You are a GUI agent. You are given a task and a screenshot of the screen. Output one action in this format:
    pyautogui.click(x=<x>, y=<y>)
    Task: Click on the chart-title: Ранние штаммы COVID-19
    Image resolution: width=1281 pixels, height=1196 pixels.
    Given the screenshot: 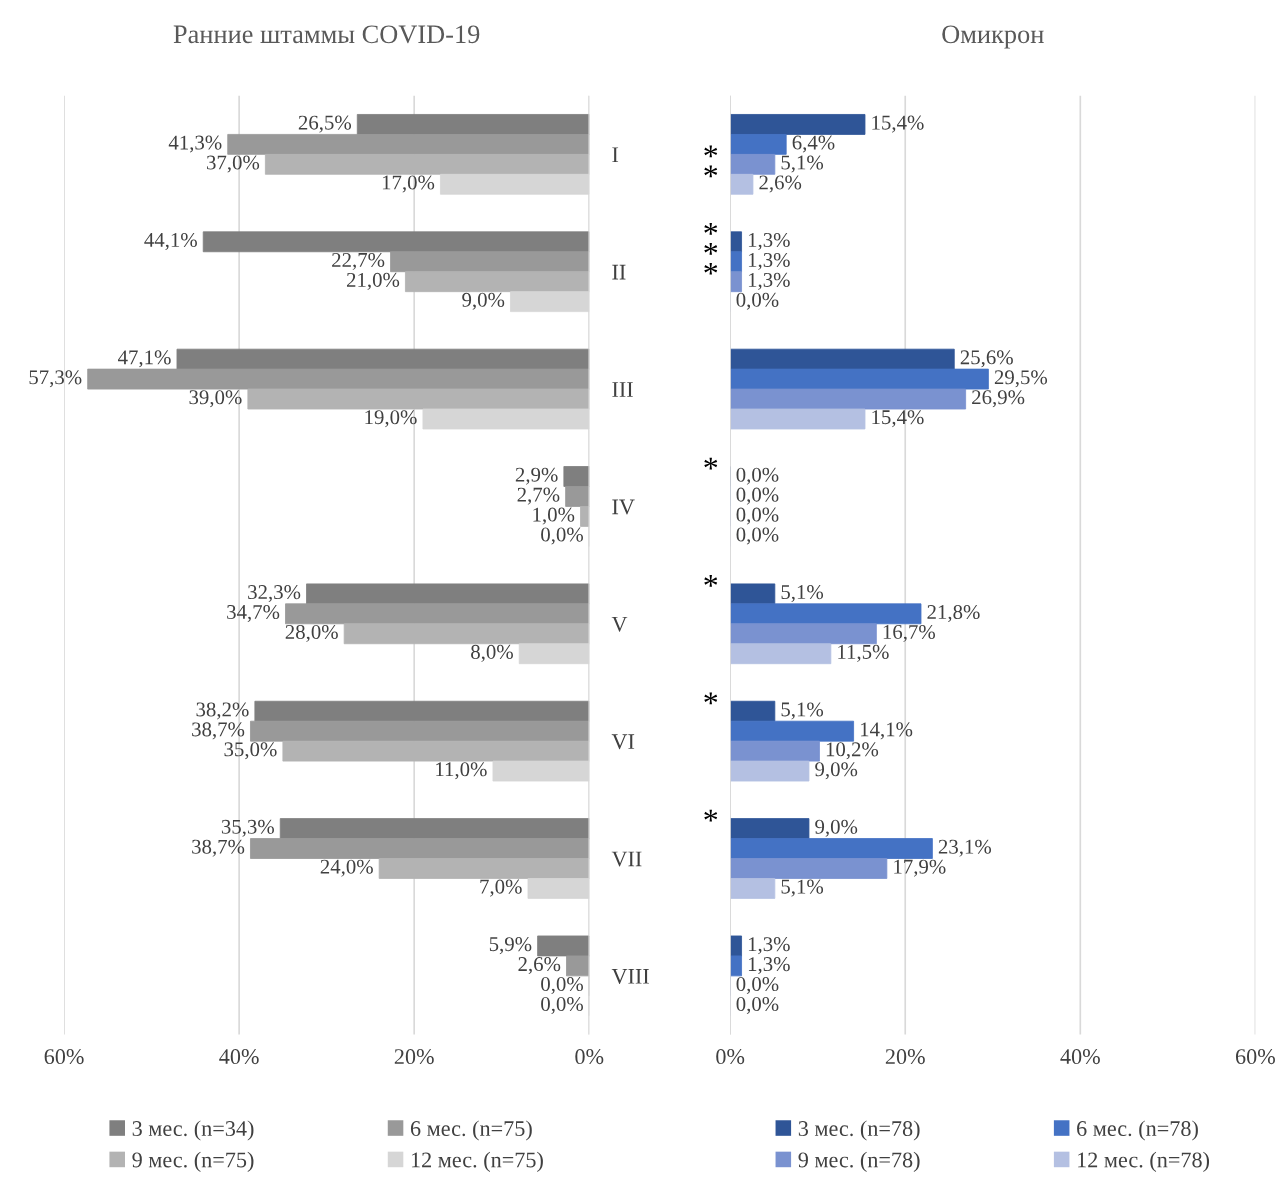 What is the action you would take?
    pyautogui.click(x=326, y=34)
    